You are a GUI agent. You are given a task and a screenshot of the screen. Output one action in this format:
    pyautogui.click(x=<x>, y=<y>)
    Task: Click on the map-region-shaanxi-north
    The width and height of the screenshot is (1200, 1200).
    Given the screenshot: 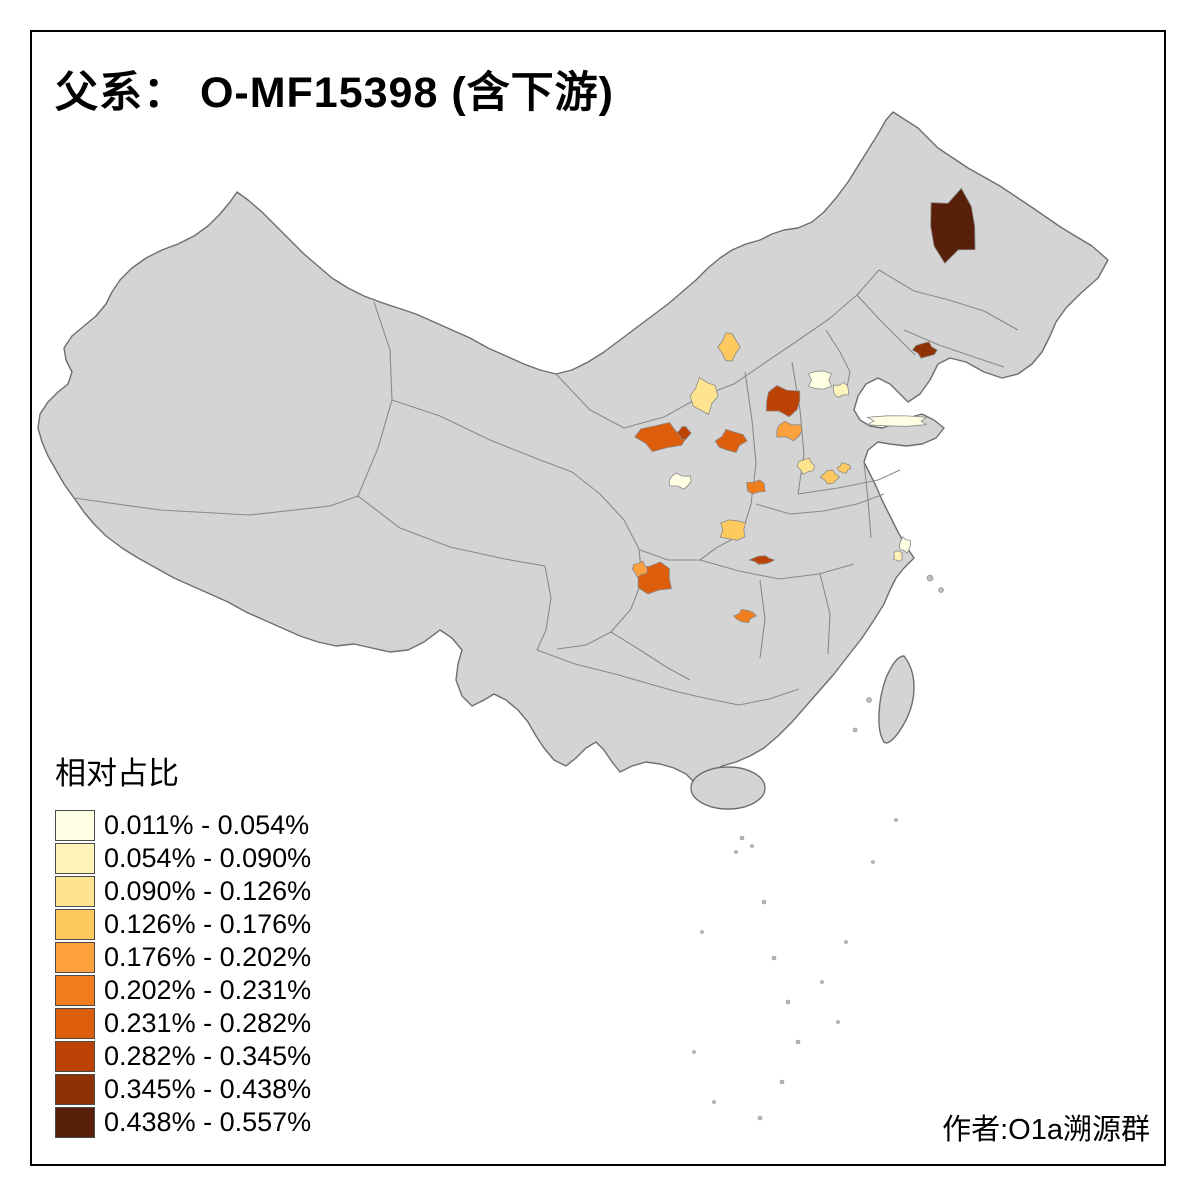 What is the action you would take?
    pyautogui.click(x=789, y=431)
    